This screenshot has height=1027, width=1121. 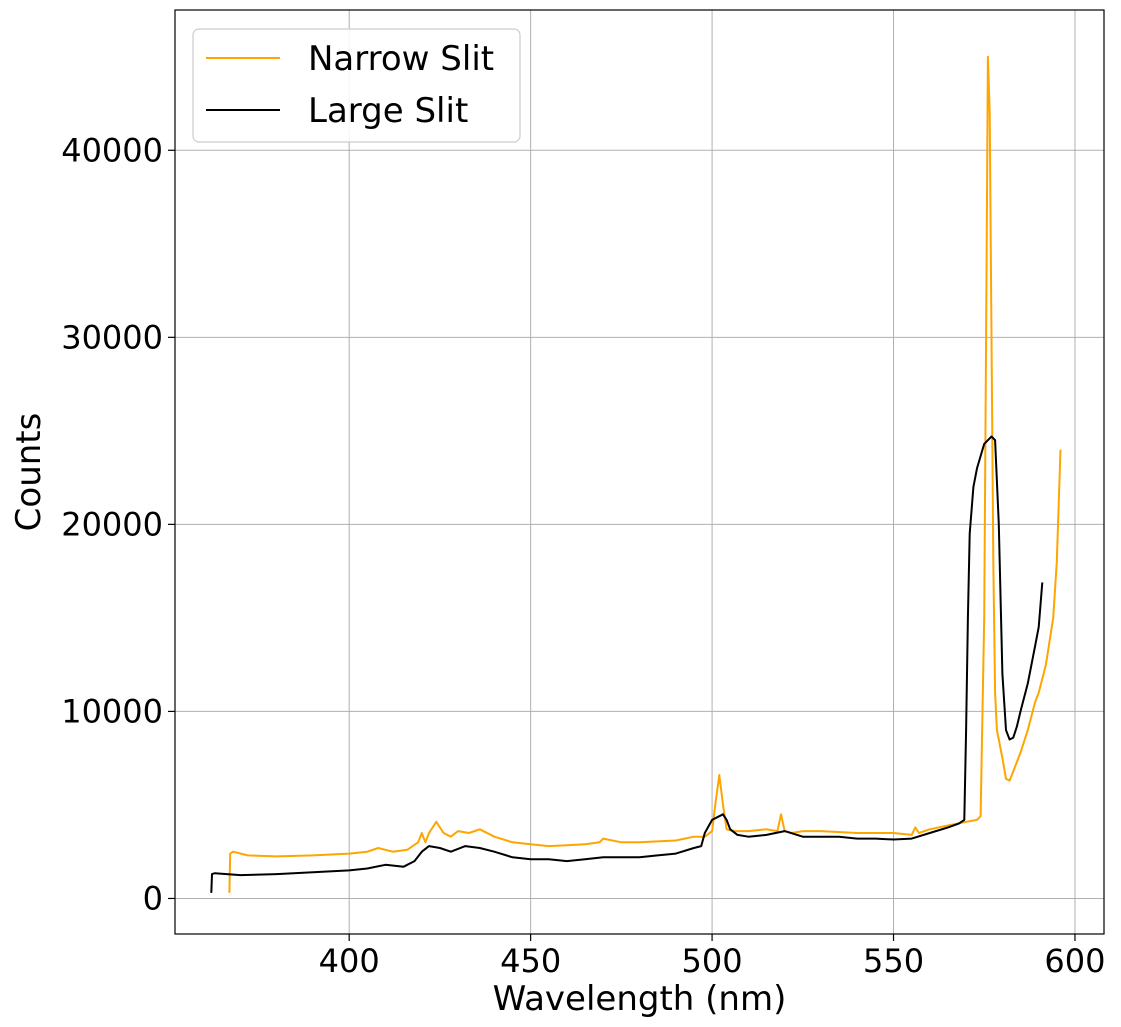 I want to click on x-tick-label: 400, so click(x=349, y=961).